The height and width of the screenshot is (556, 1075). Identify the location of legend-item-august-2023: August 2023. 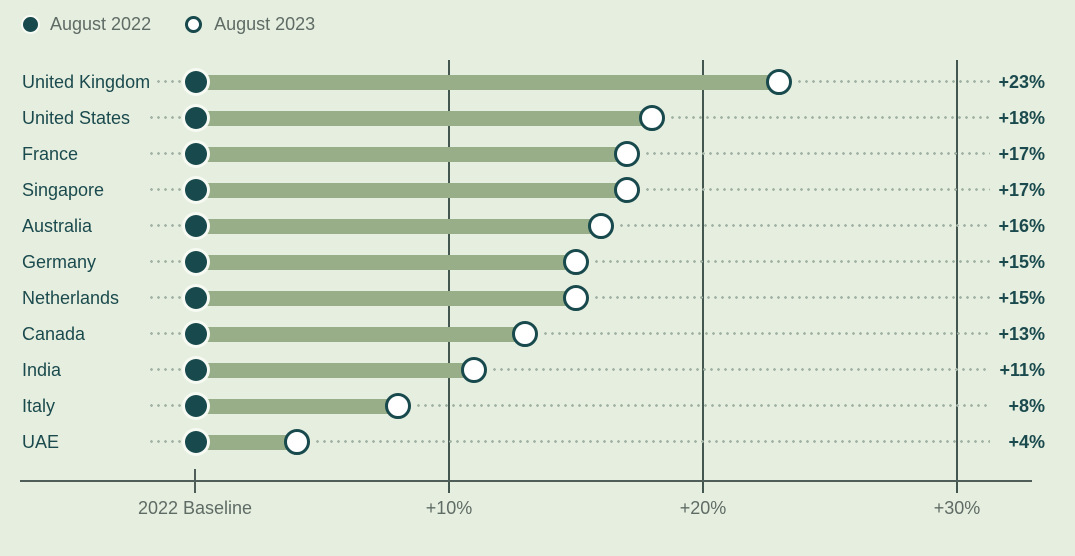
(250, 24).